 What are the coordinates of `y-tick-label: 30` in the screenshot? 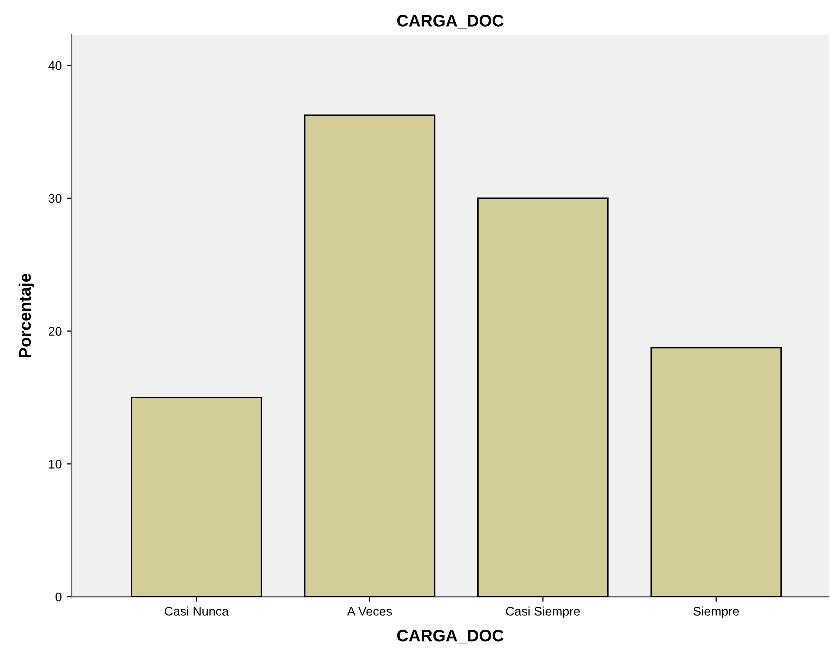 It's located at (55, 199).